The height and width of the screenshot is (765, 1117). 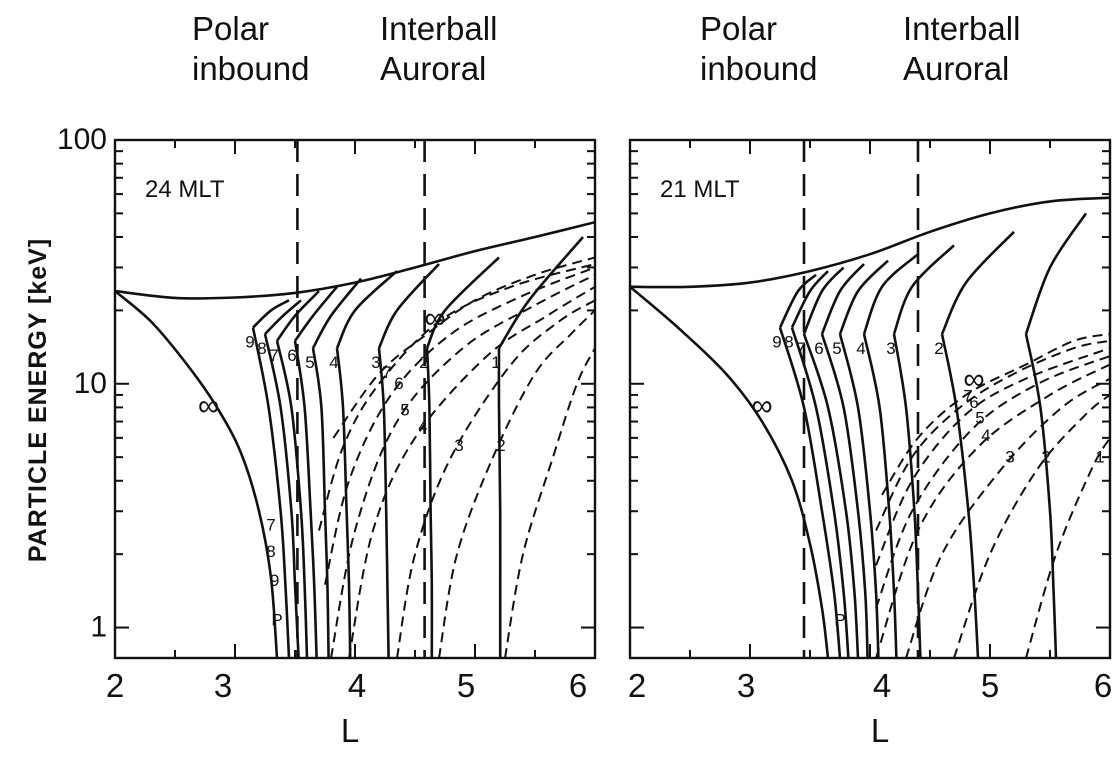 I want to click on series-label: 8, so click(x=788, y=342).